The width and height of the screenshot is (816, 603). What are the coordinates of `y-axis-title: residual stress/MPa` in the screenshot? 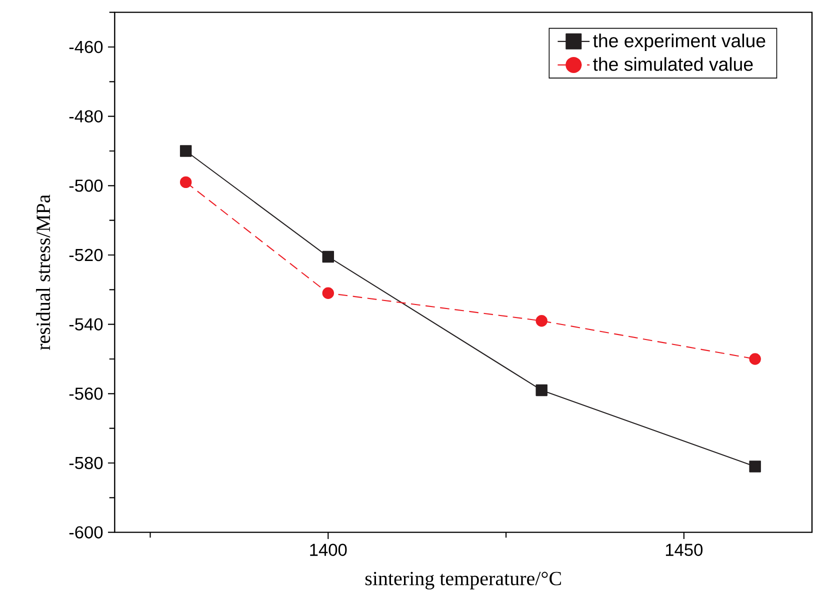 It's located at (43, 272).